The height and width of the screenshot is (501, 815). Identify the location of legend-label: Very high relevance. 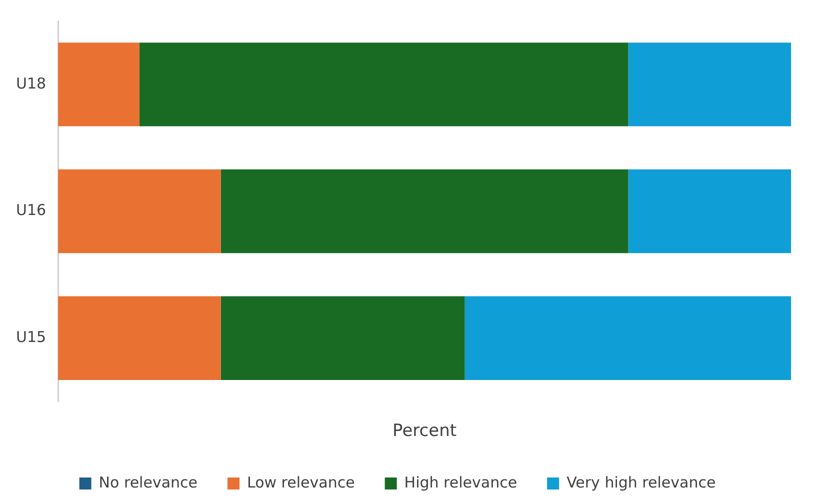
(641, 482).